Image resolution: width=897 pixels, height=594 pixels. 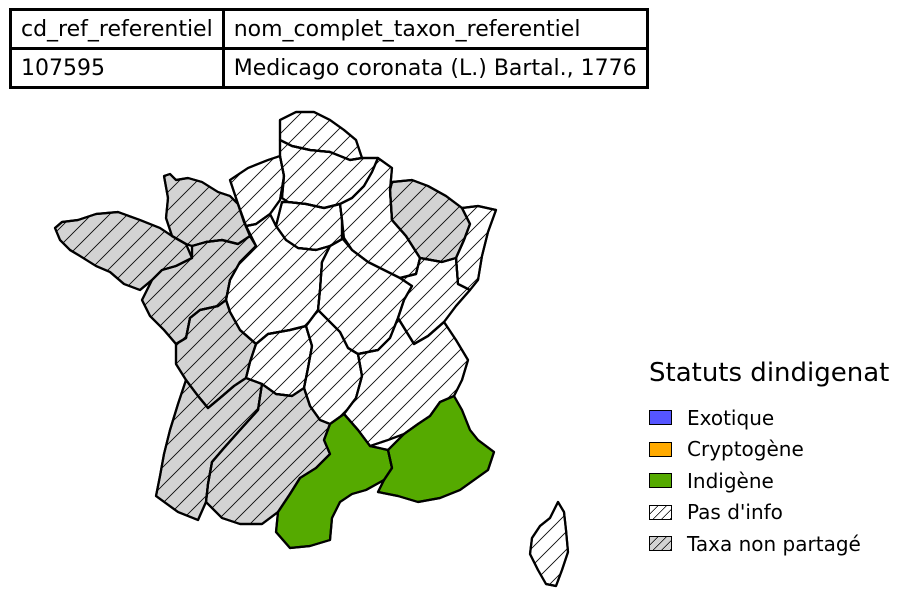 I want to click on legend-item-taxa-non-partage: Taxa non partagé, so click(x=773, y=544).